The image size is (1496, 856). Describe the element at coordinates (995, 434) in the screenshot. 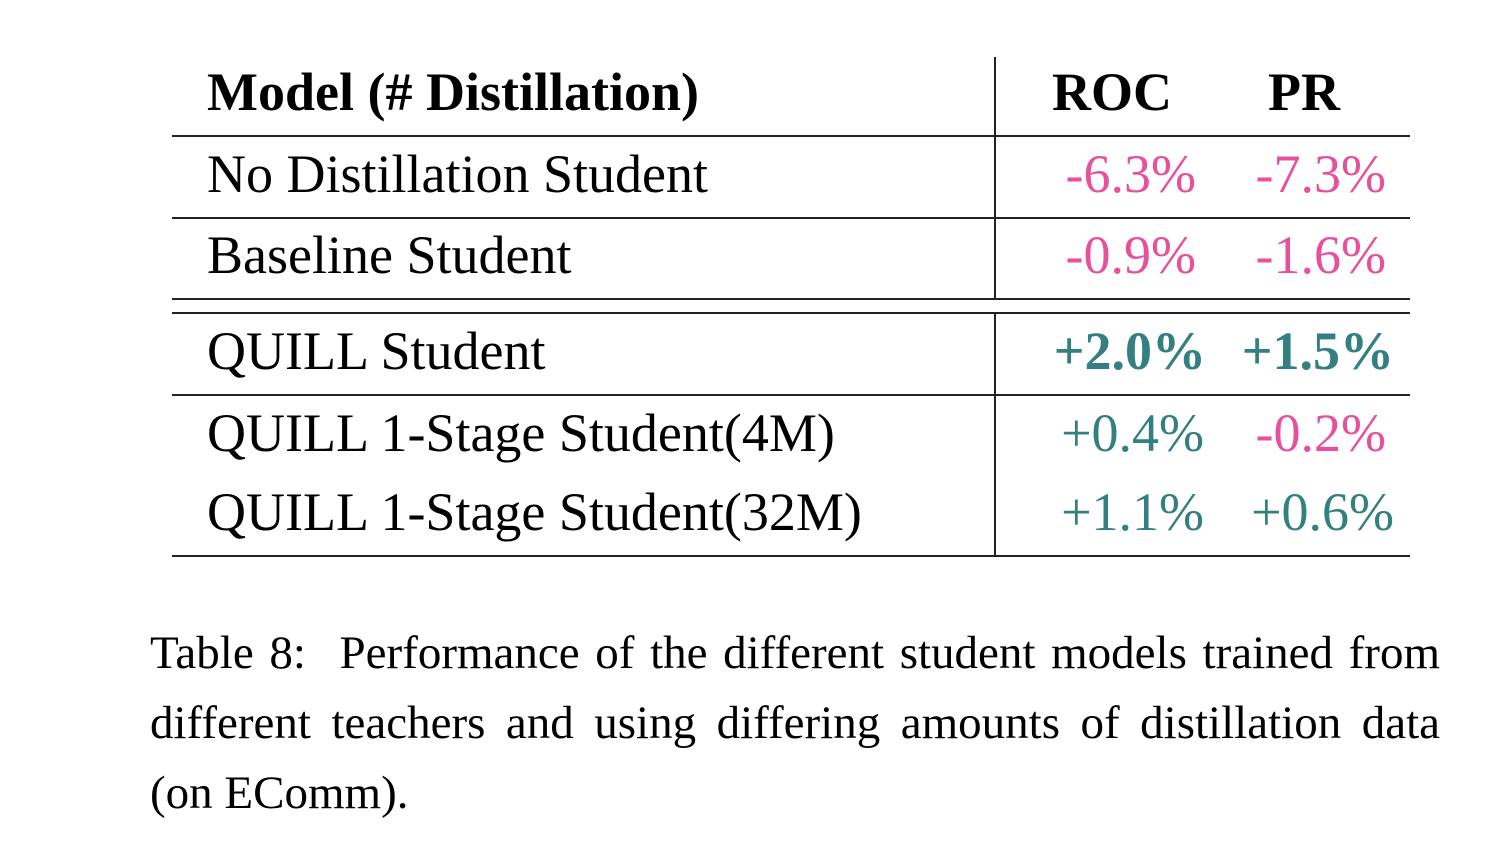

I see `column-divider-bottom` at that location.